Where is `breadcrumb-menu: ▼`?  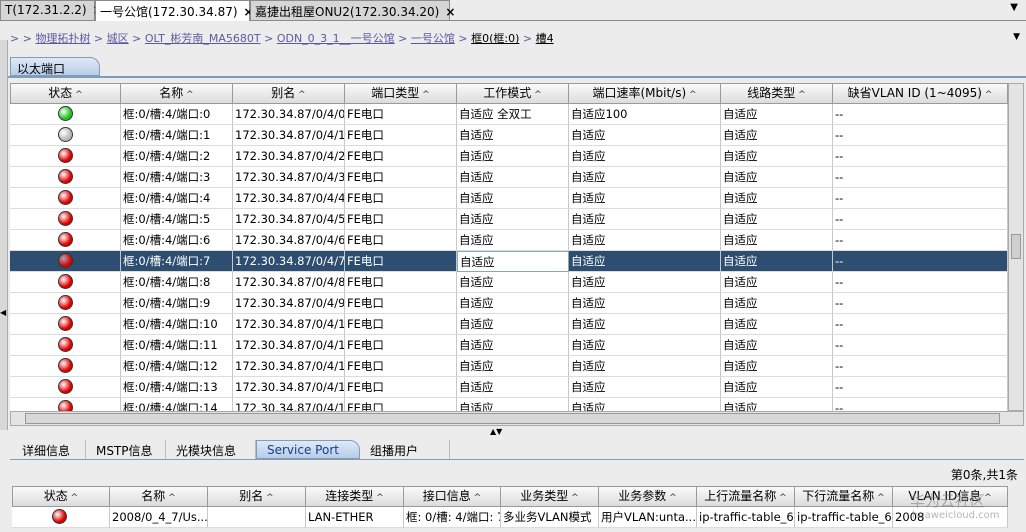 breadcrumb-menu: ▼ is located at coordinates (1016, 37).